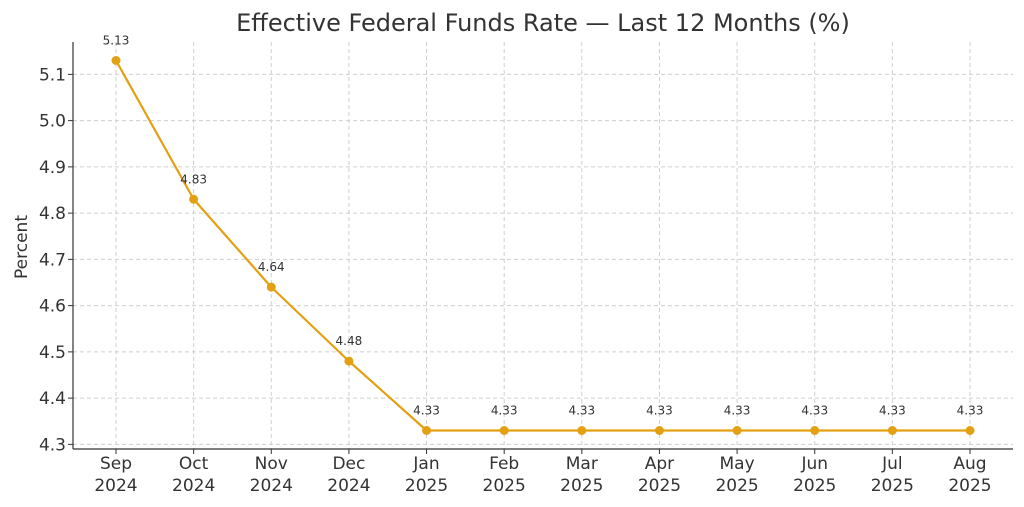 The height and width of the screenshot is (507, 1024). Describe the element at coordinates (22, 247) in the screenshot. I see `y-axis-label: Percent` at that location.